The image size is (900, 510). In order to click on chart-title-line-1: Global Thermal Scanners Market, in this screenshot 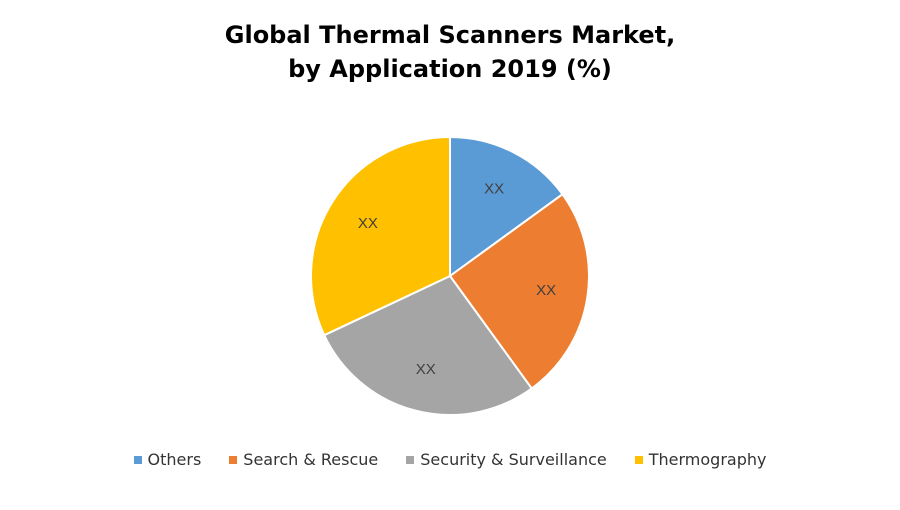, I will do `click(450, 35)`.